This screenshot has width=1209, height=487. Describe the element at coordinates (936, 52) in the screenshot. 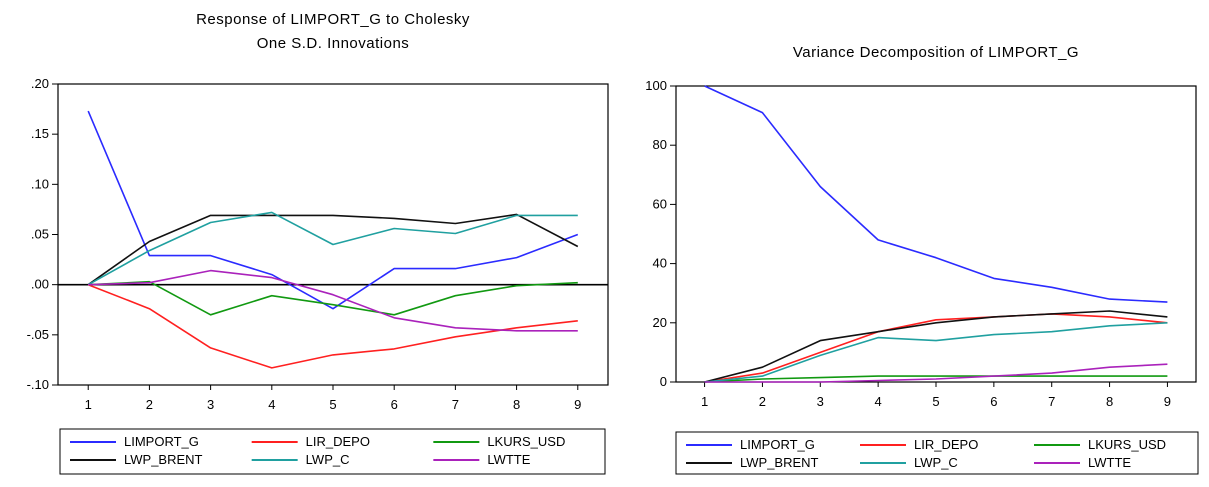

I see `chart-title: Variance Decomposition of LIMPORT_G` at that location.